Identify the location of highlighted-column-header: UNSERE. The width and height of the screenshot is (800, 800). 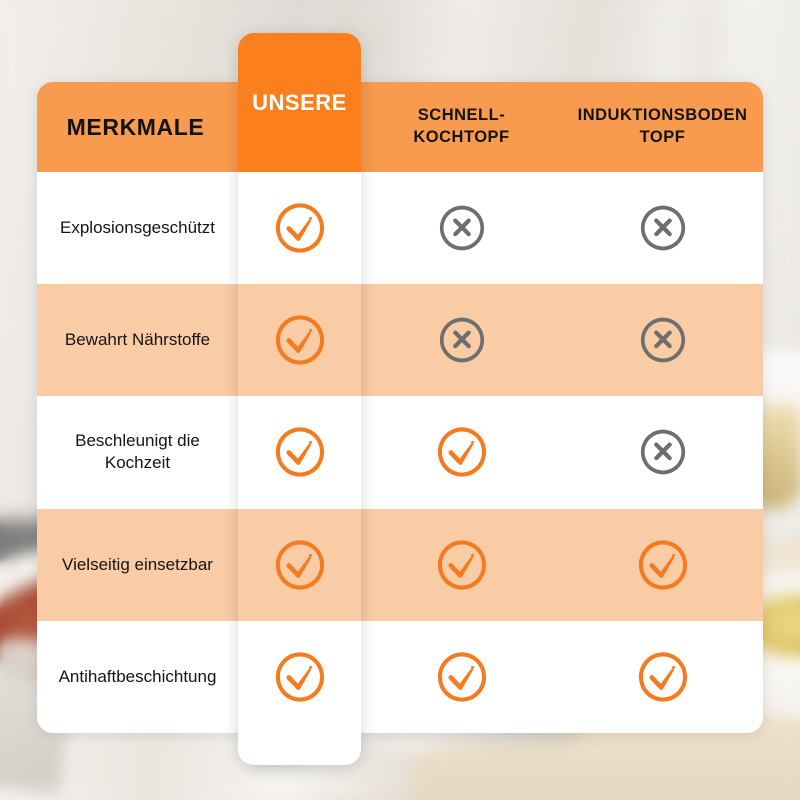
(299, 102).